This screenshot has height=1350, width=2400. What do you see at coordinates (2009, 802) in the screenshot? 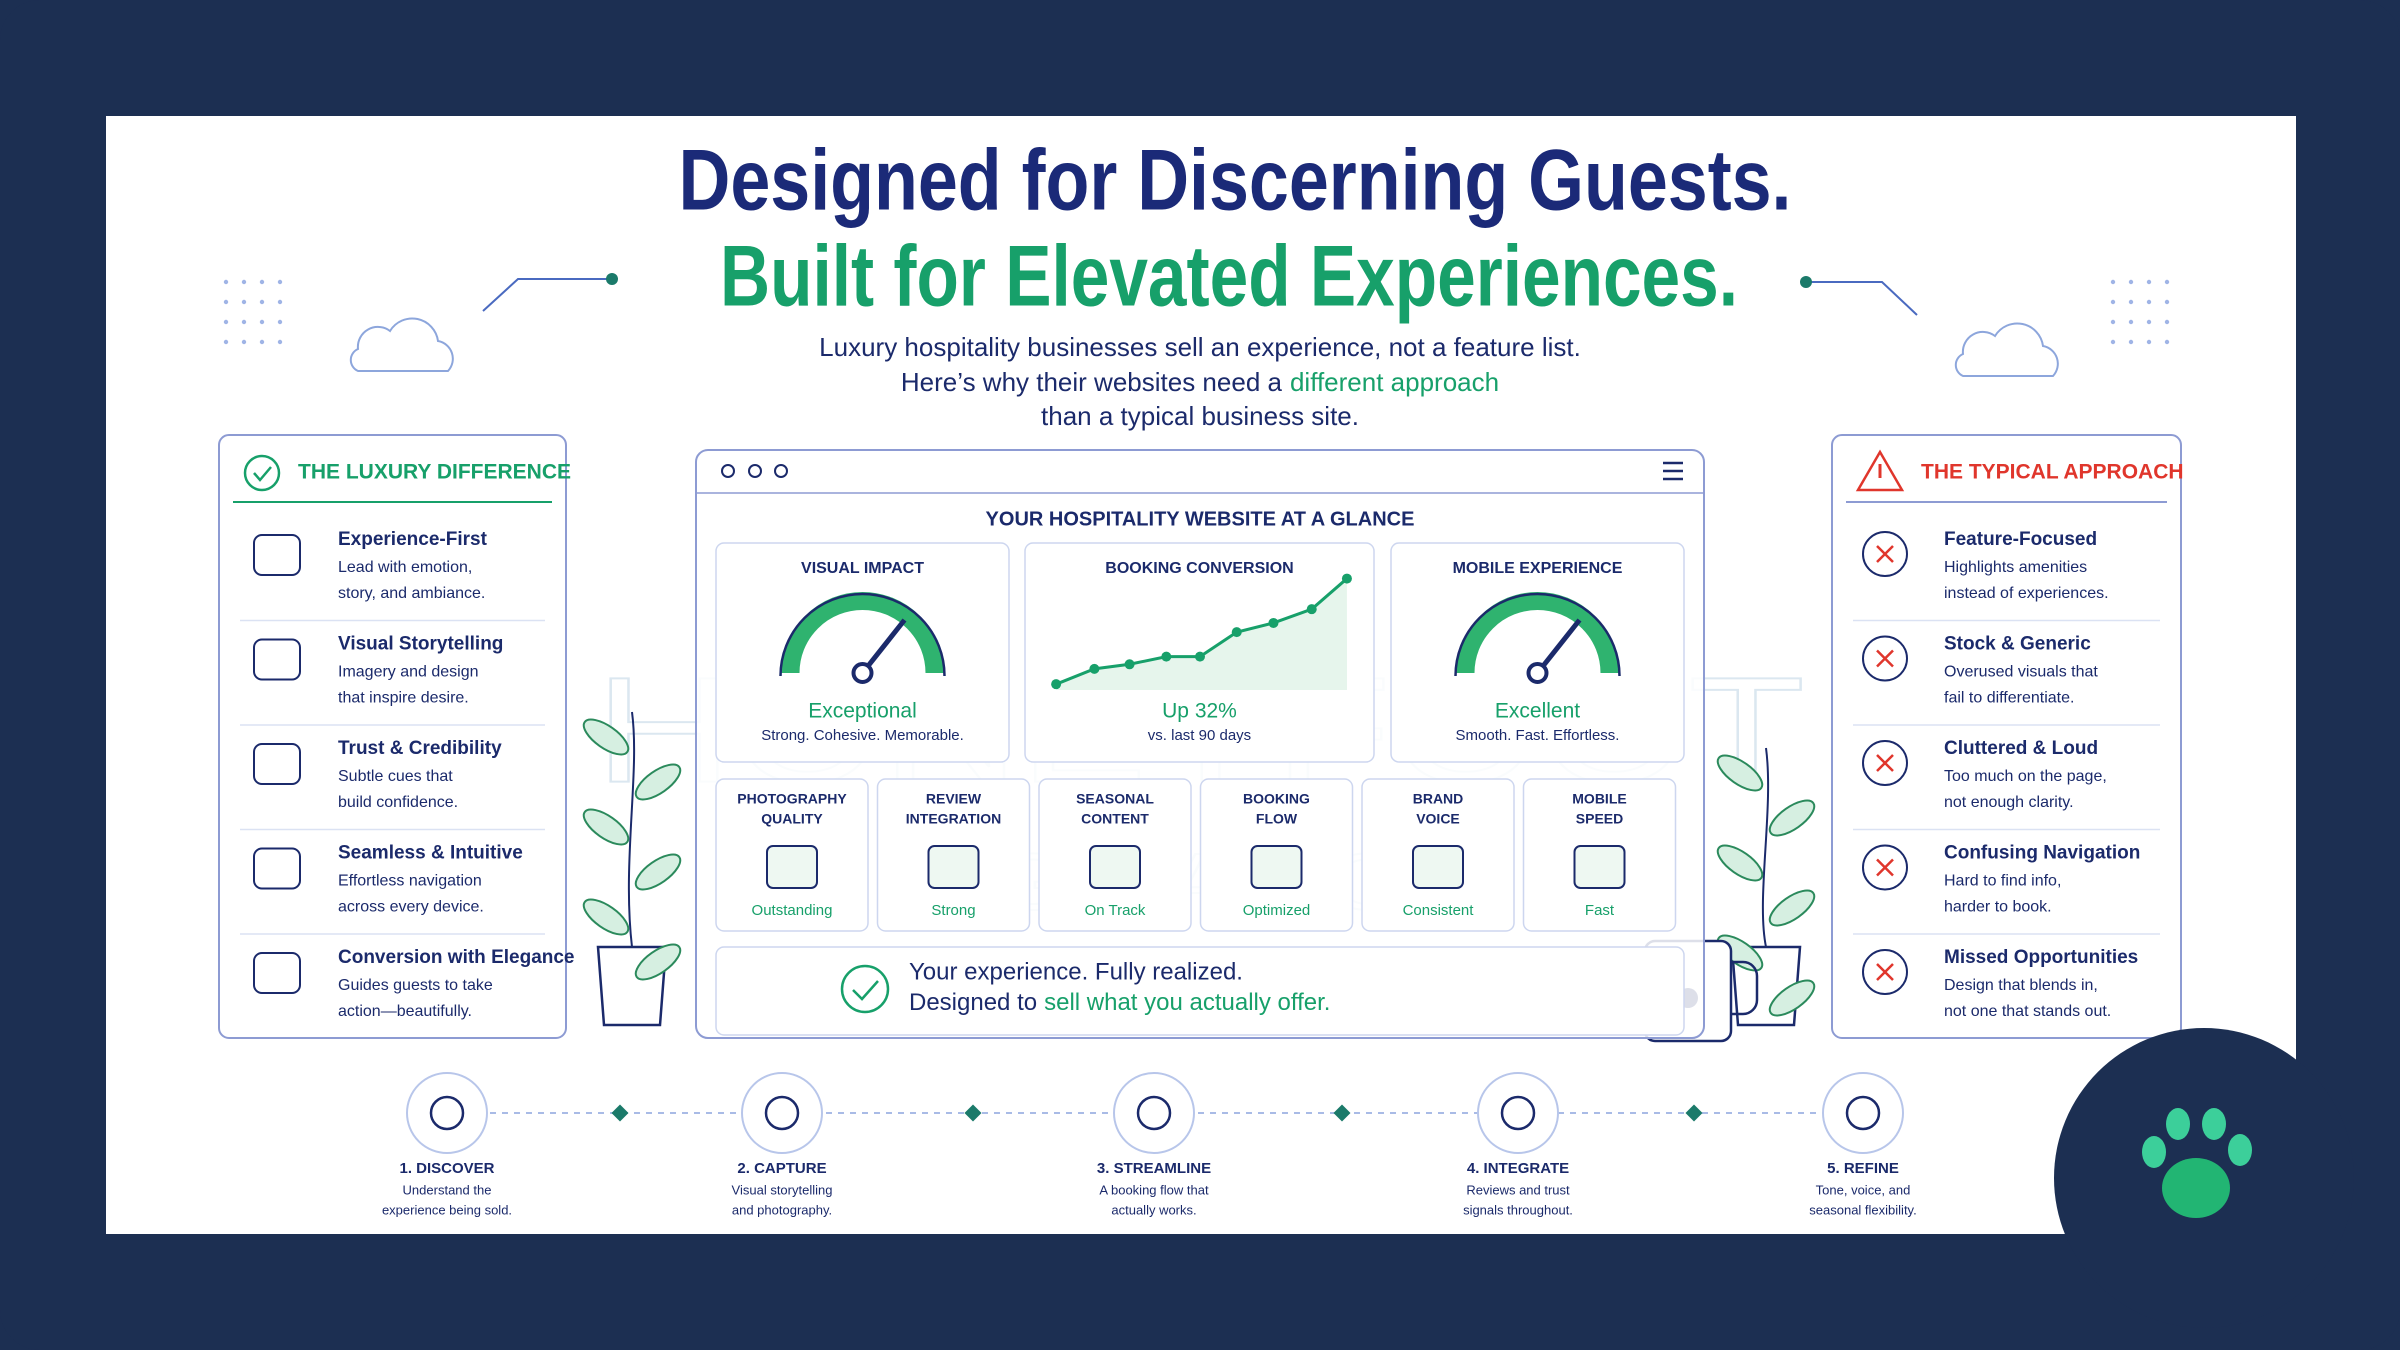
I see `item-description: not enough clarity.` at bounding box center [2009, 802].